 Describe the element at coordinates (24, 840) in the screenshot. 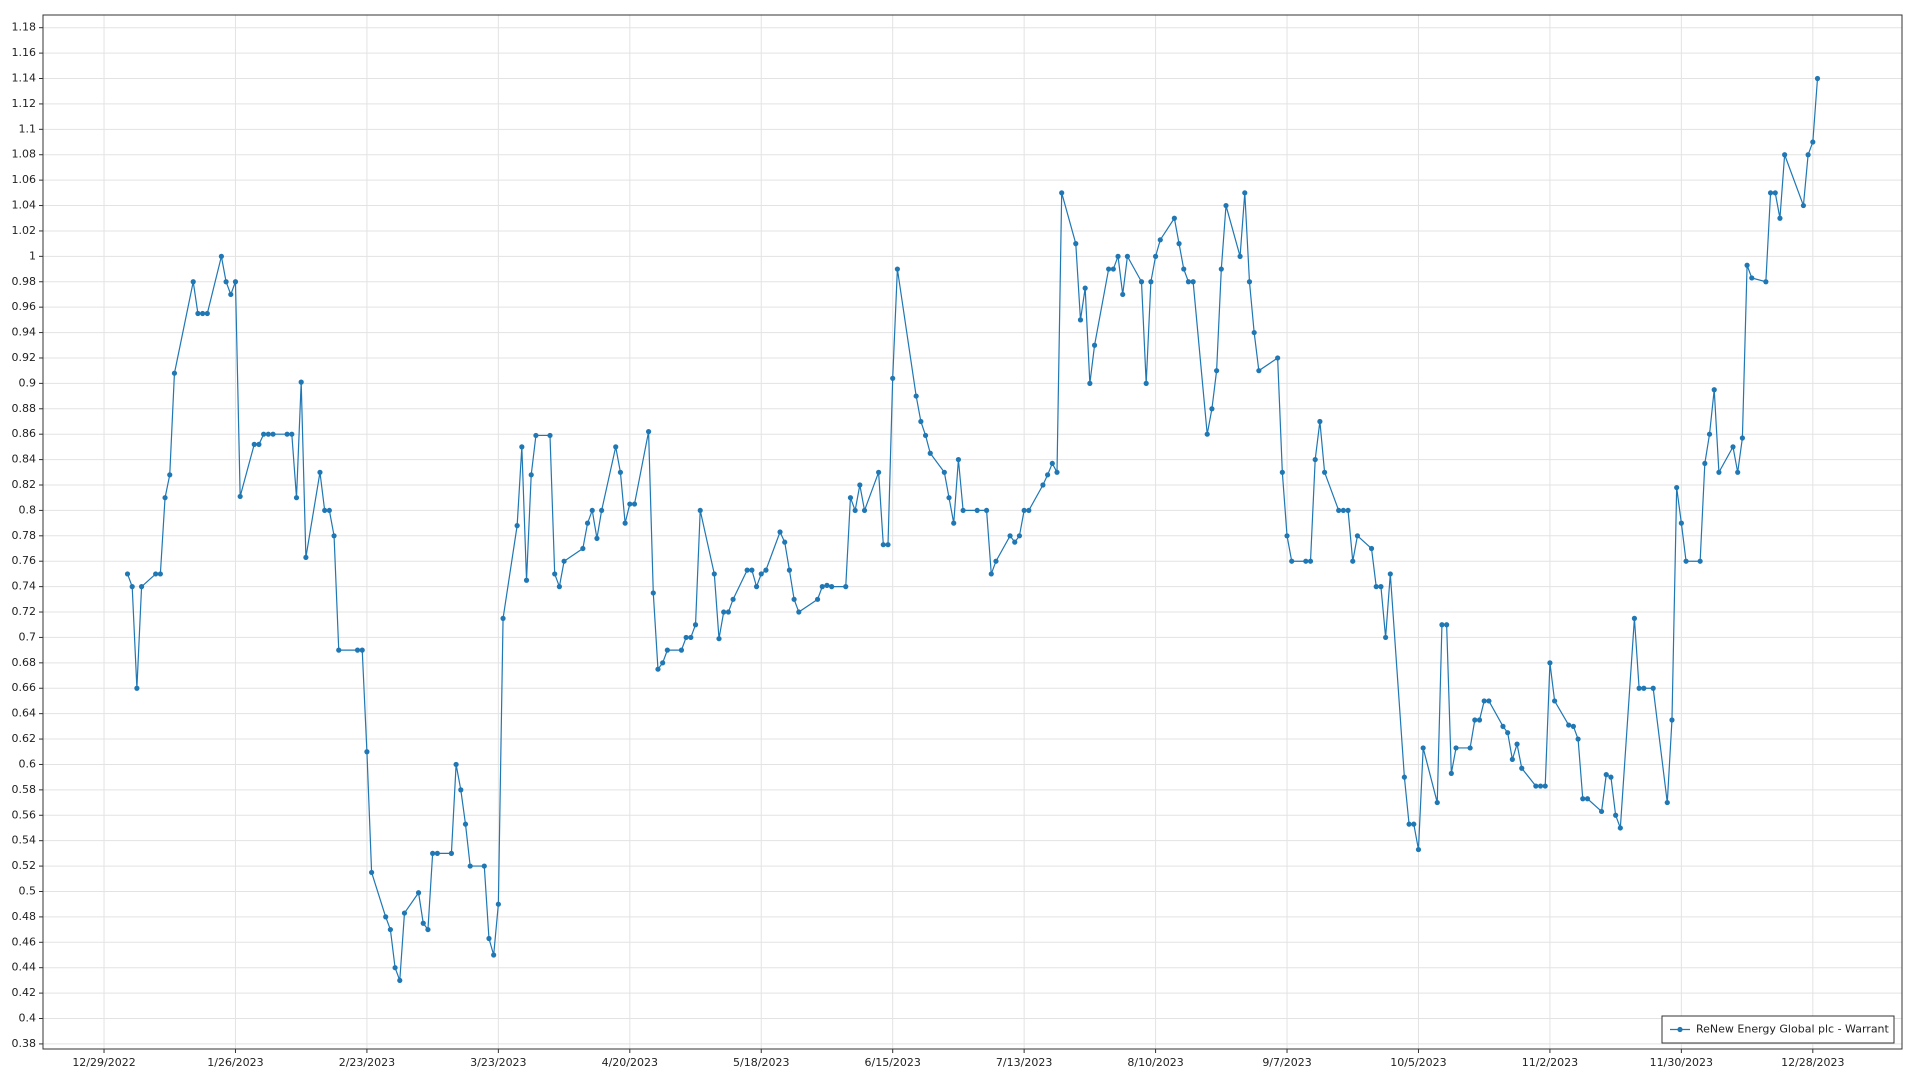

I see `y-tick-label: 0.54` at that location.